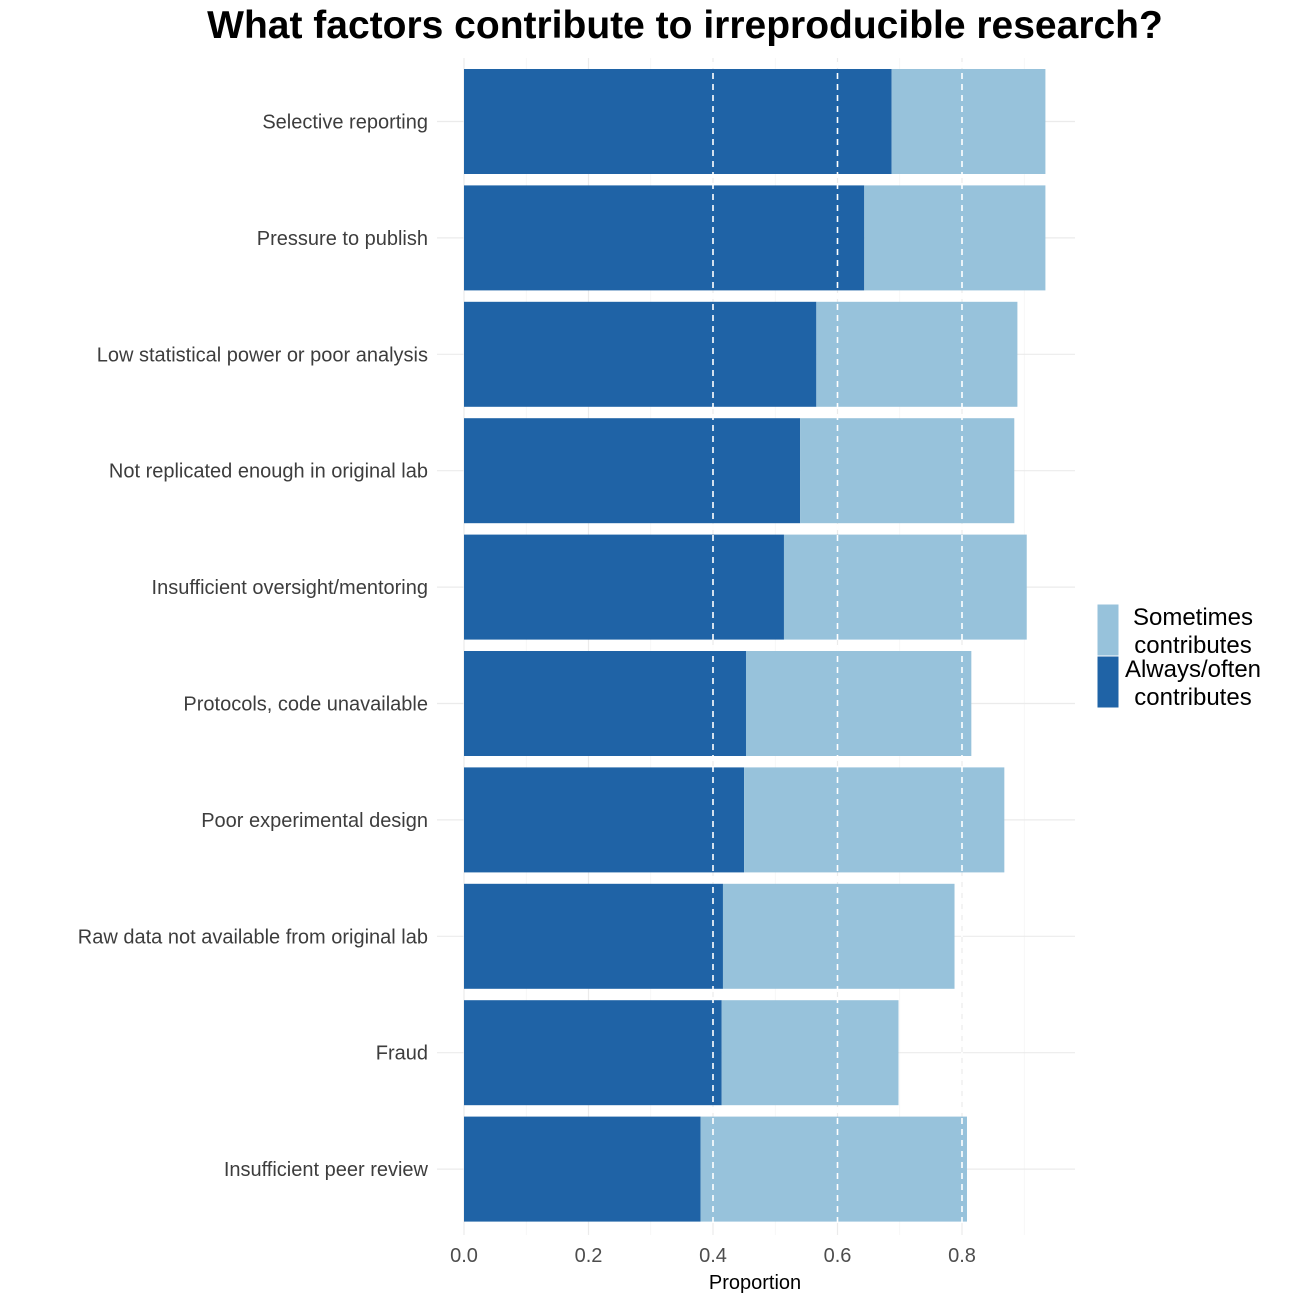 The height and width of the screenshot is (1300, 1300). I want to click on x-tick-label: 0.4, so click(713, 1256).